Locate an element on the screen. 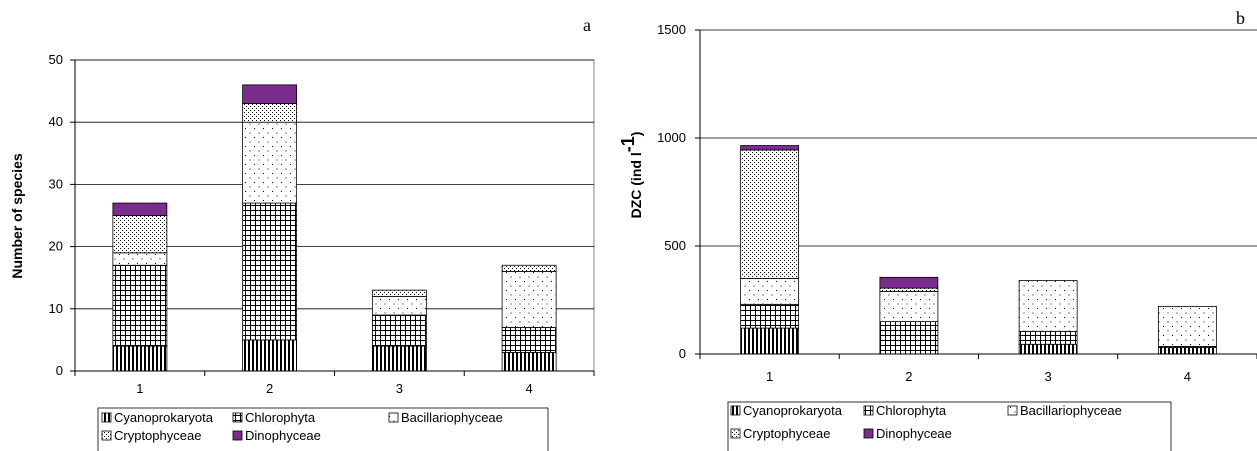 The image size is (1257, 451). panel-label: a is located at coordinates (587, 25).